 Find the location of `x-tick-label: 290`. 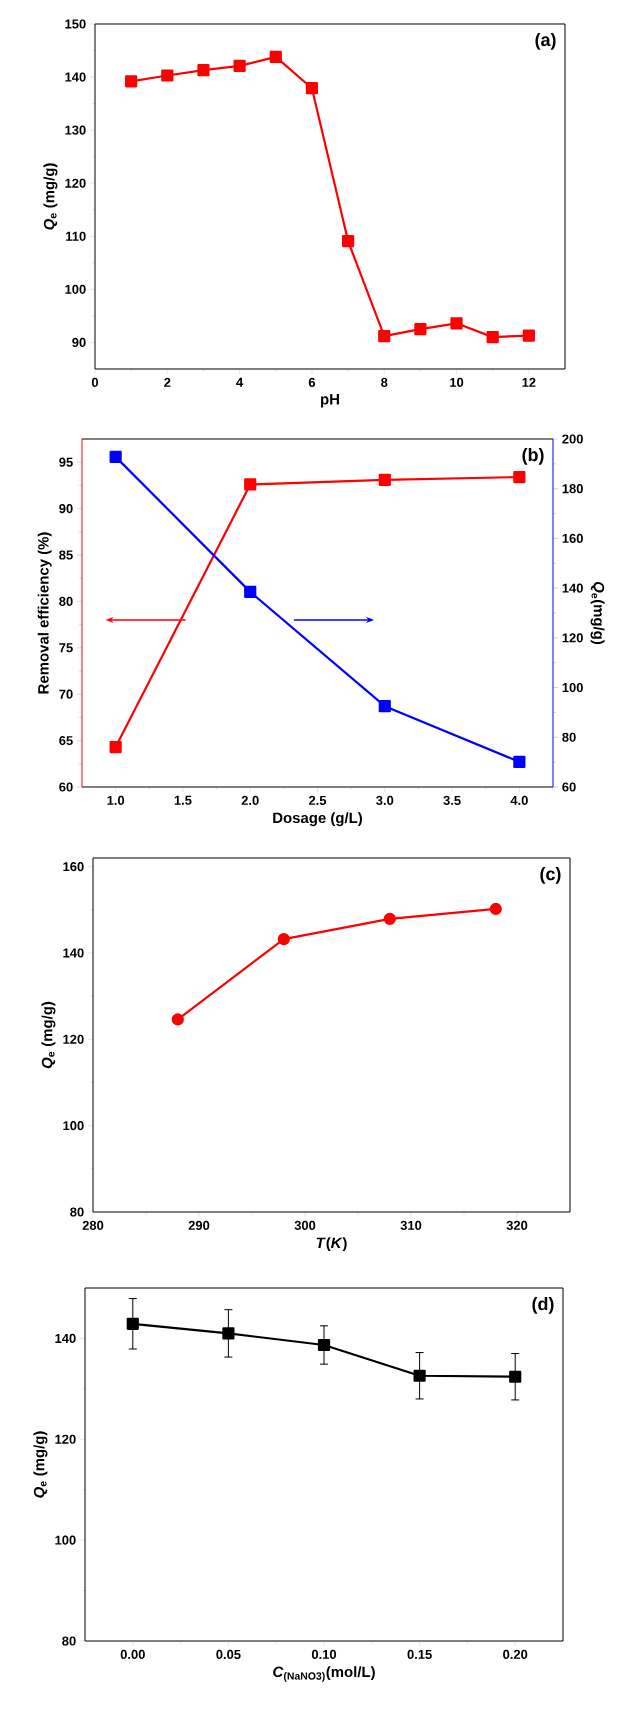

x-tick-label: 290 is located at coordinates (199, 1225).